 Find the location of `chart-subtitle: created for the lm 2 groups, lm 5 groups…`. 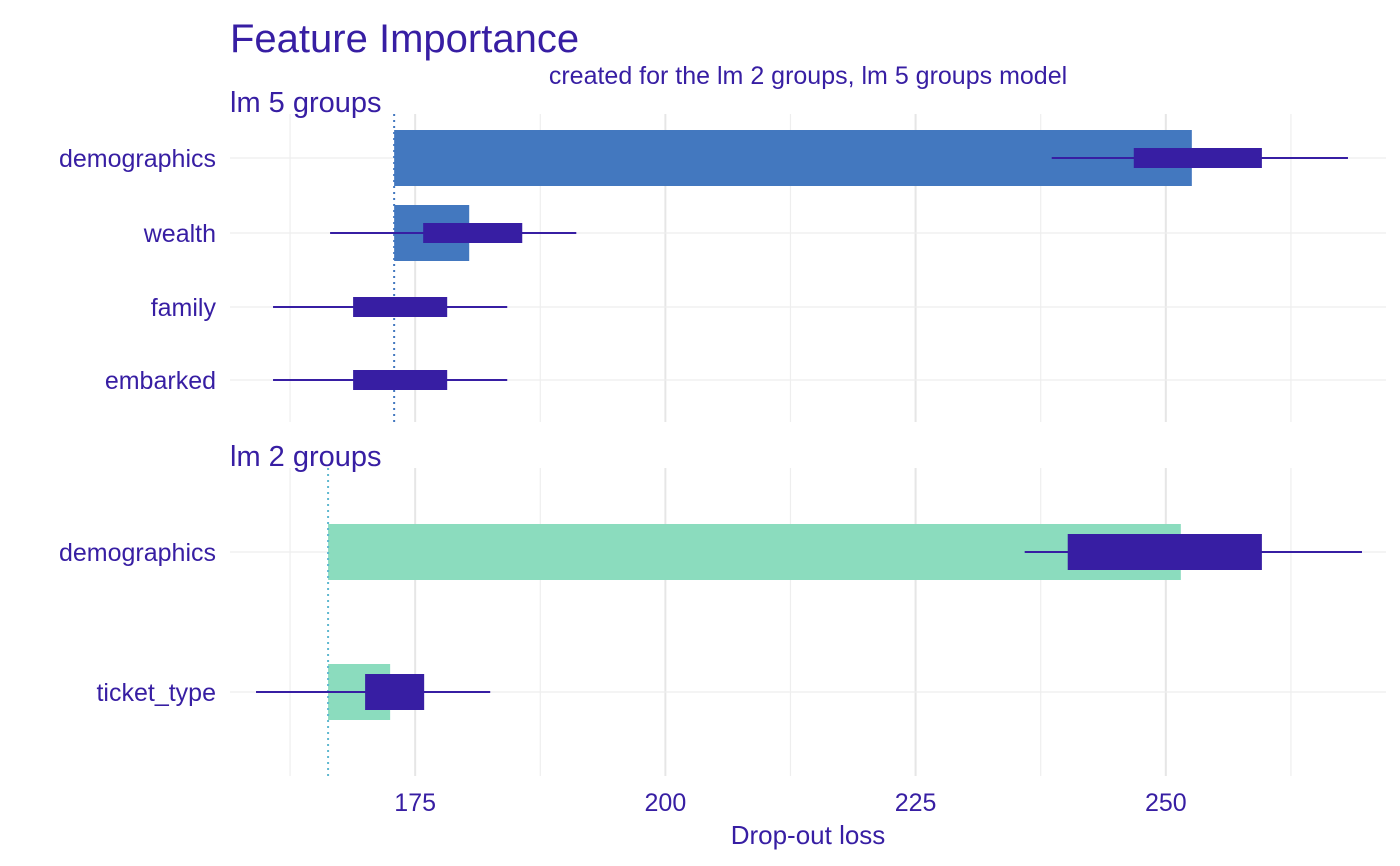

chart-subtitle: created for the lm 2 groups, lm 5 groups… is located at coordinates (808, 76).